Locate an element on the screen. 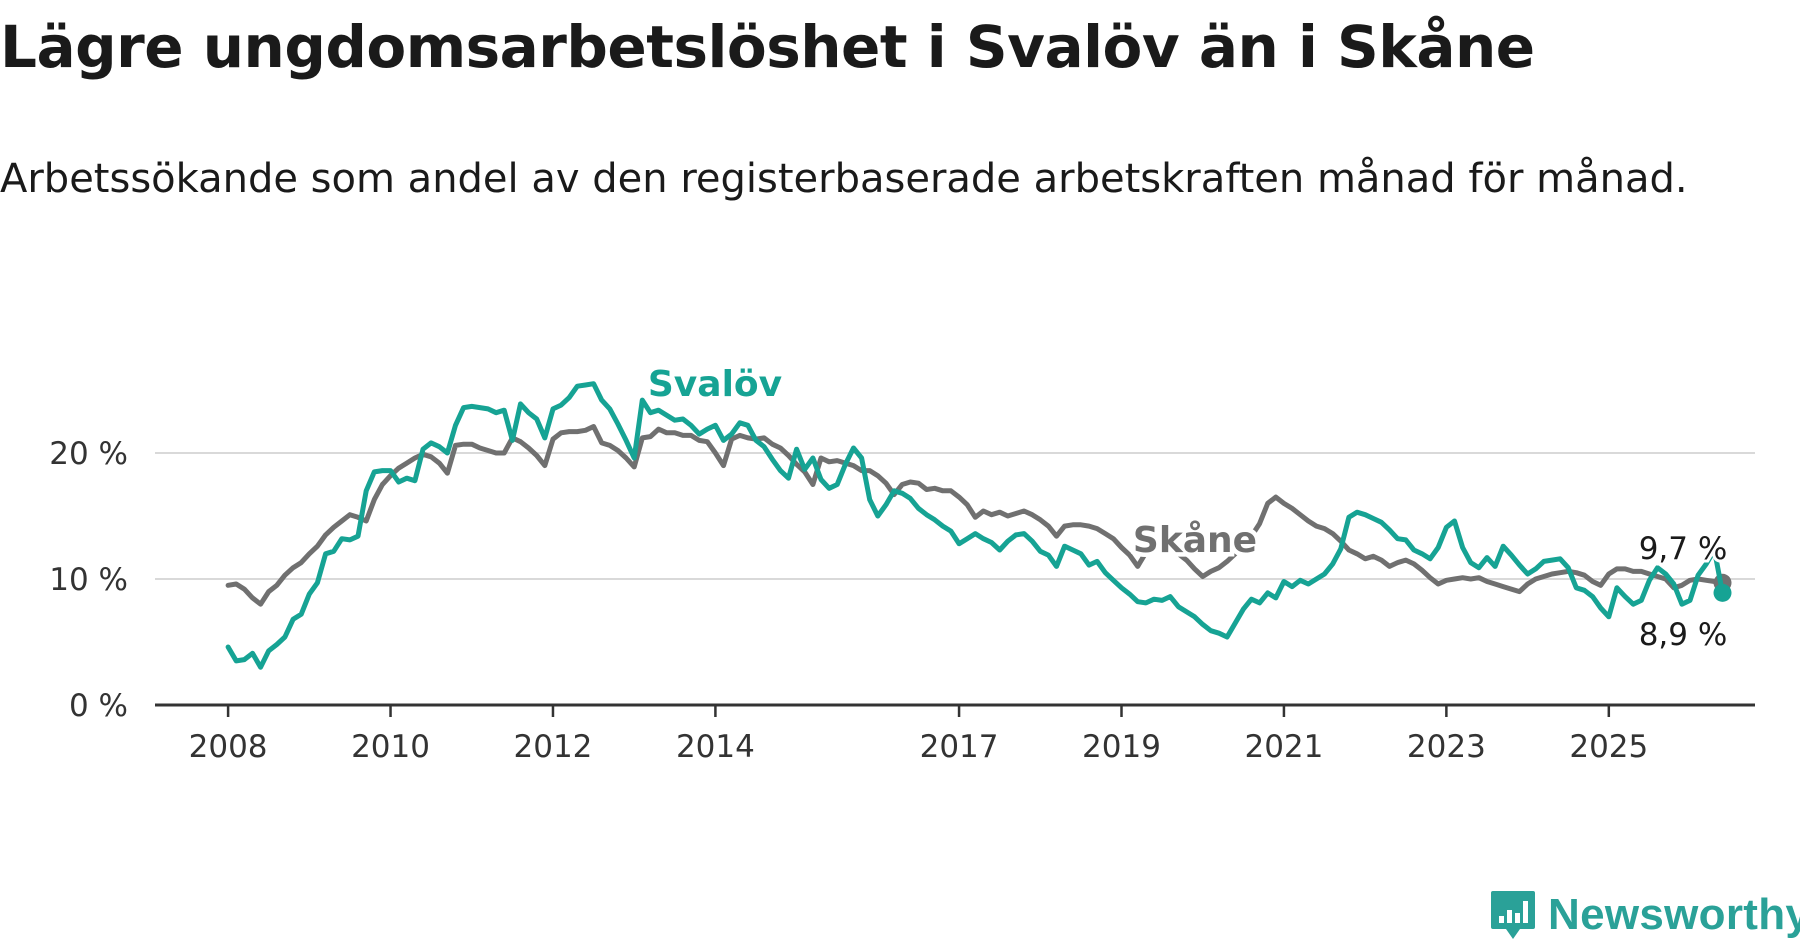  newsworthy-logo-text: Newsworthy is located at coordinates (1674, 914).